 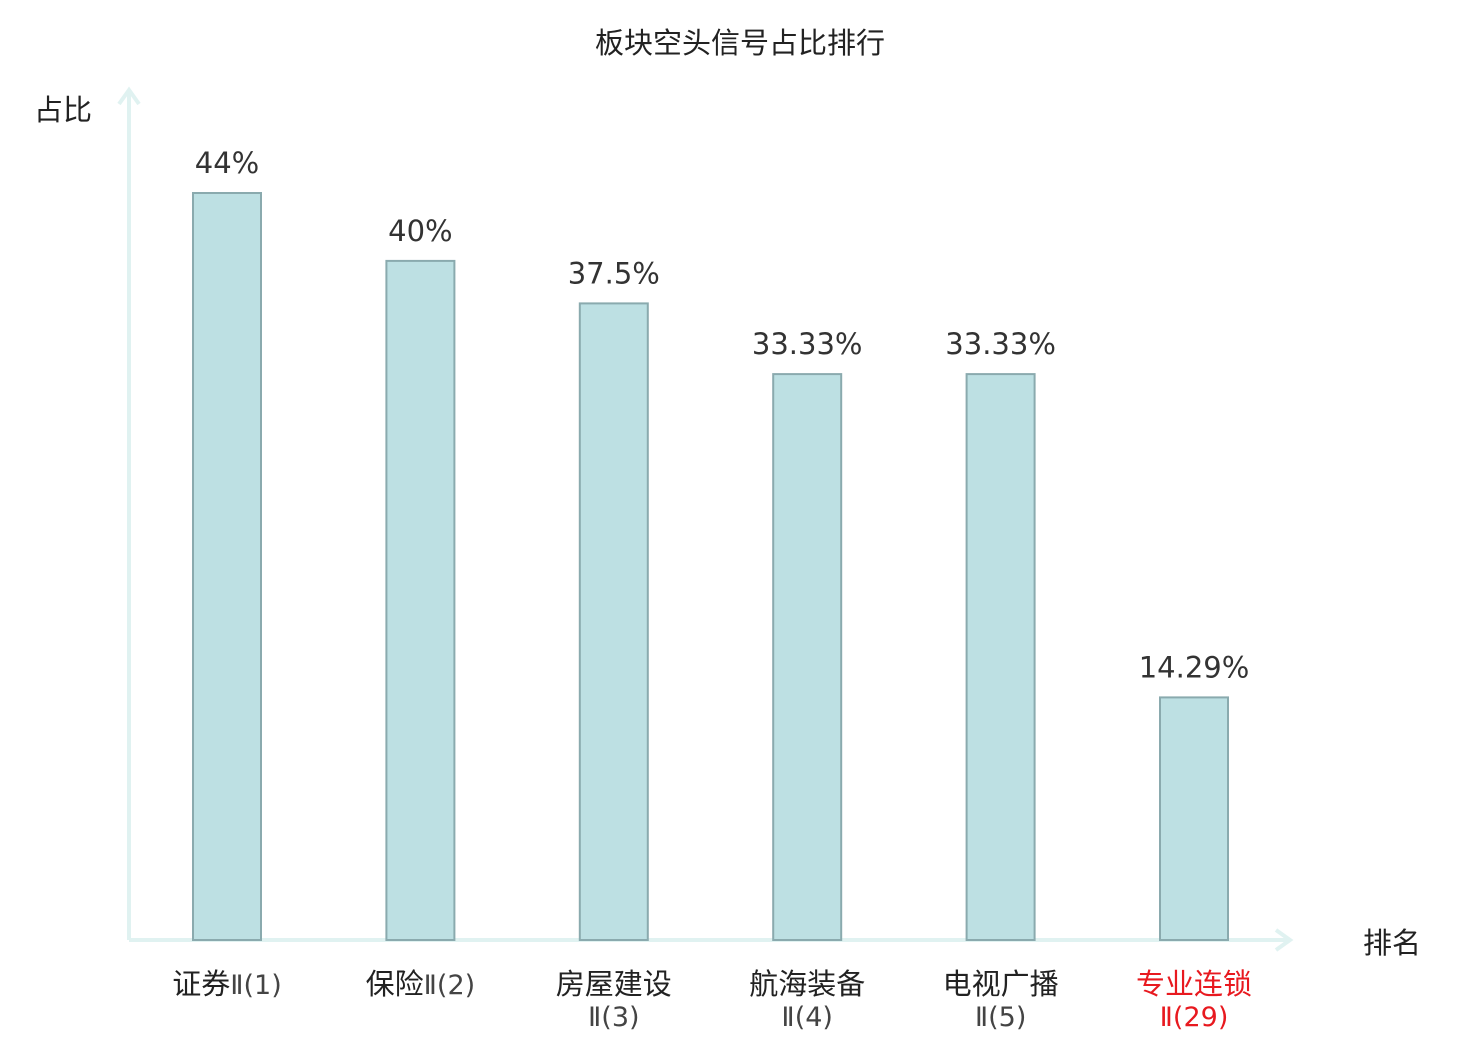 I want to click on value-label-1: 44%, so click(x=227, y=163).